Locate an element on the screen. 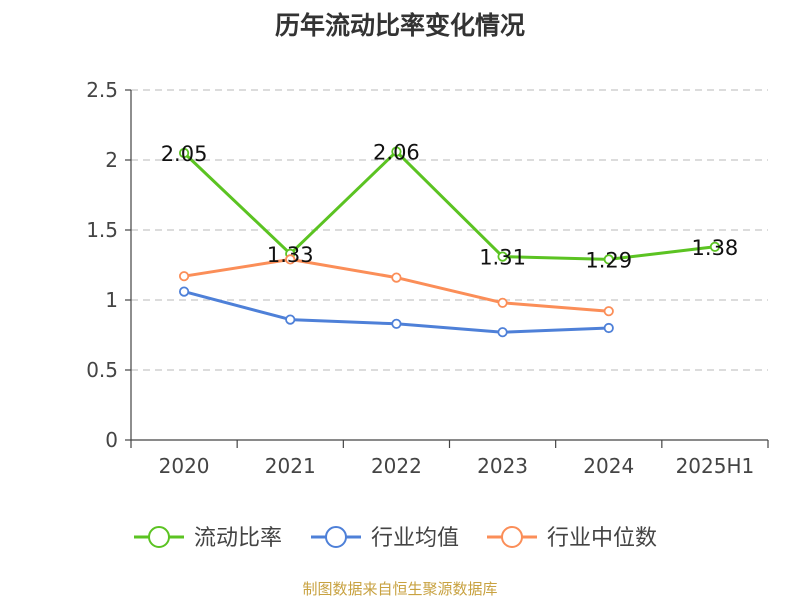 Image resolution: width=800 pixels, height=600 pixels. data-label: 1.29 is located at coordinates (608, 260).